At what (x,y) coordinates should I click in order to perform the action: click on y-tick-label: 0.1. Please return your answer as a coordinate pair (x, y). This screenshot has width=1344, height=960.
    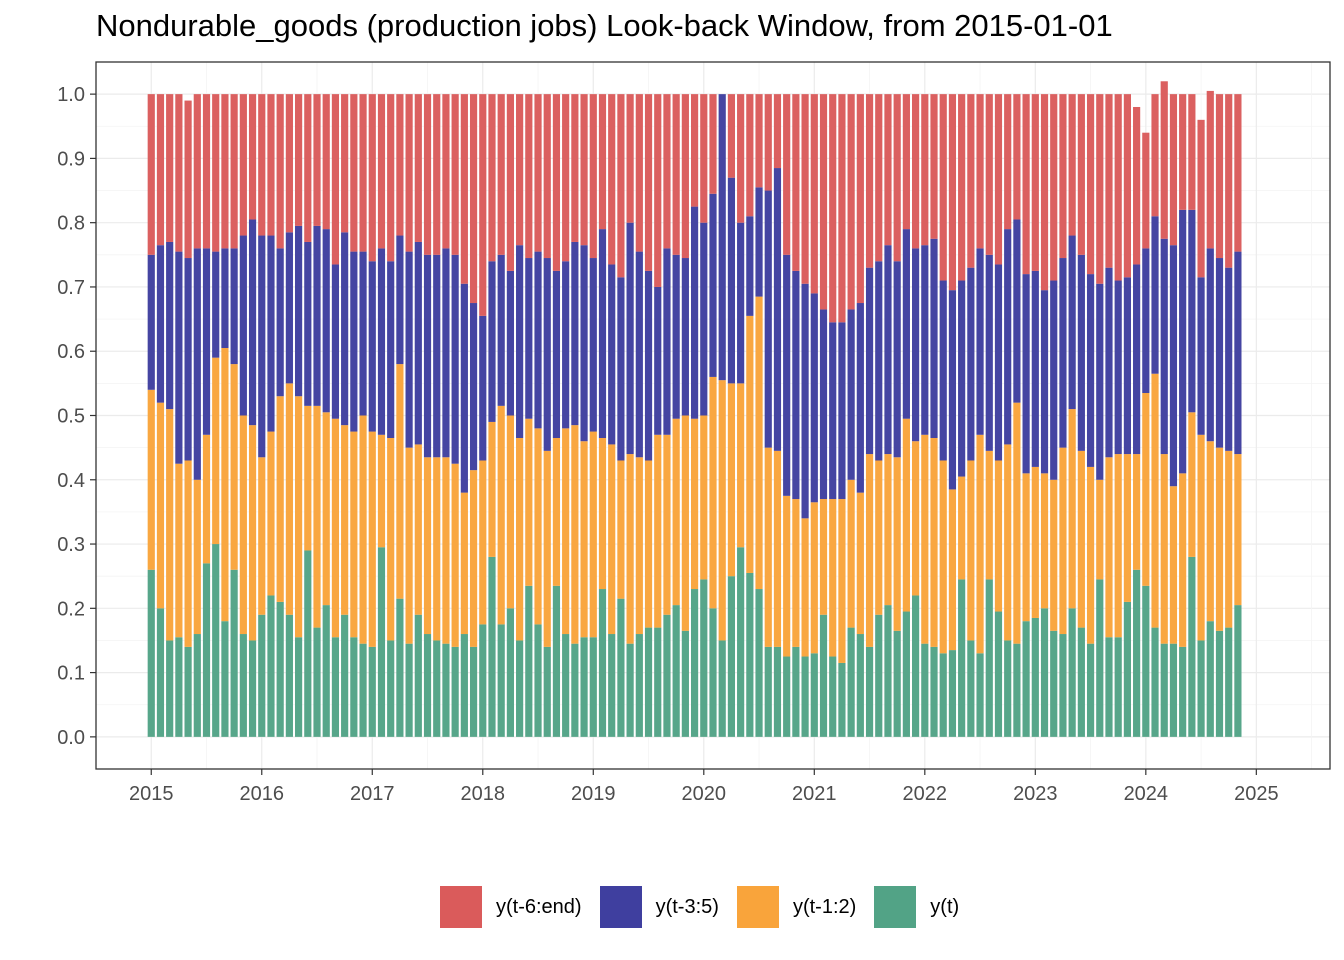
    Looking at the image, I should click on (71, 674).